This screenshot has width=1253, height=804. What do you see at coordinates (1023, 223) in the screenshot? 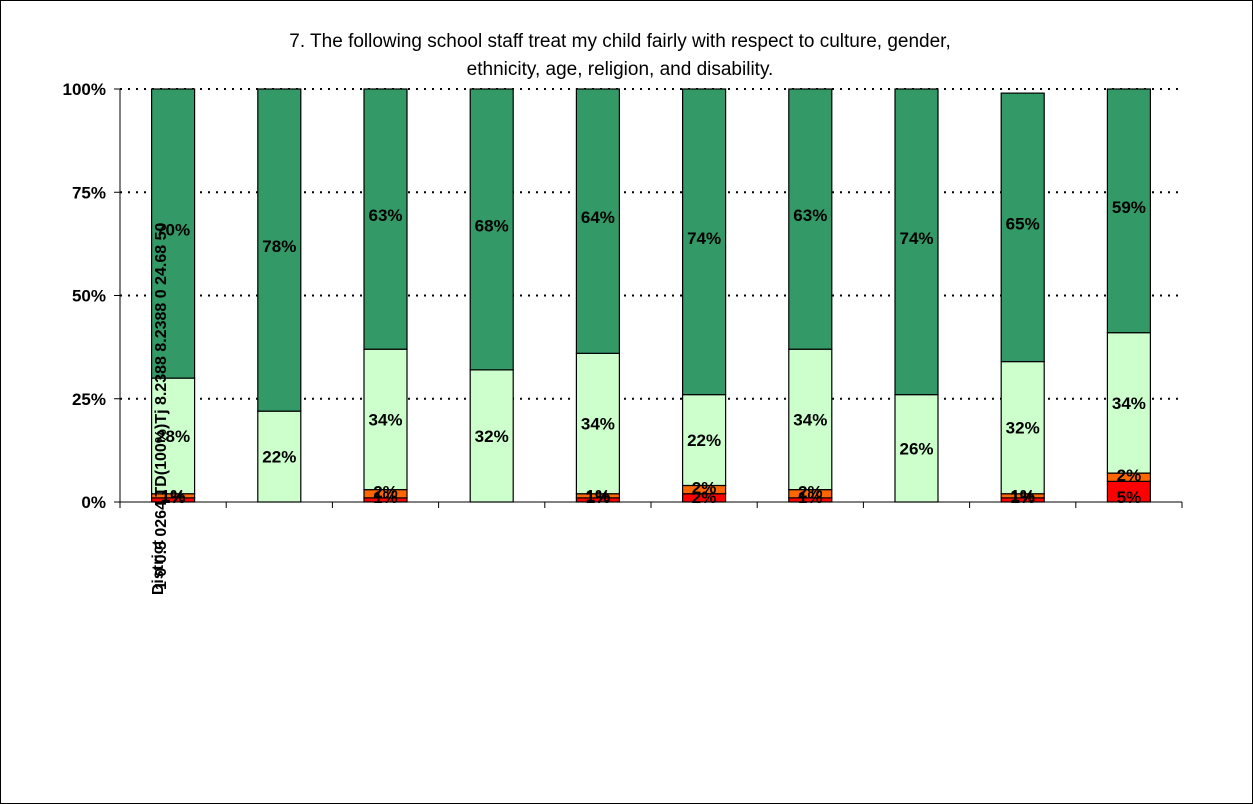
I see `bar-data-label: 65%` at bounding box center [1023, 223].